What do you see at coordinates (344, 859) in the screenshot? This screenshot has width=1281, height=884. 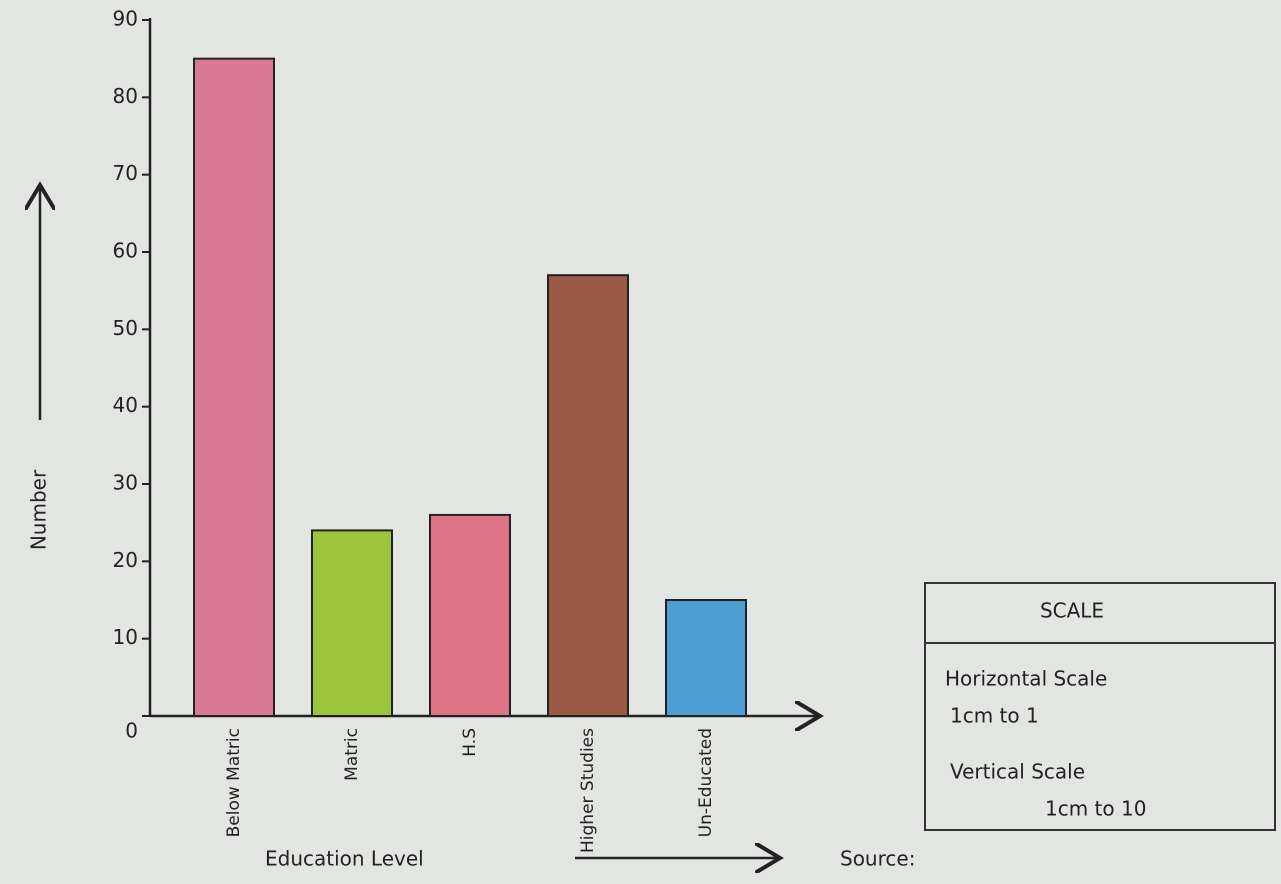 I see `x-axis-label: Education Level` at bounding box center [344, 859].